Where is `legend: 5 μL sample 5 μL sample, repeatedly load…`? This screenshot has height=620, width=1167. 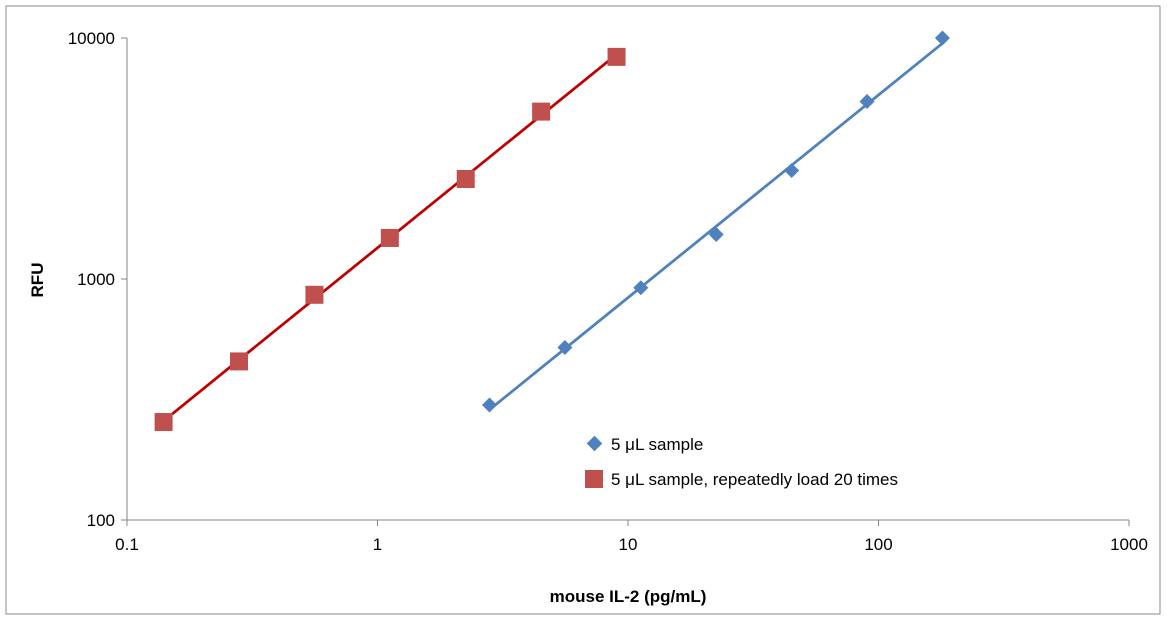 legend: 5 μL sample 5 μL sample, repeatedly load… is located at coordinates (741, 462).